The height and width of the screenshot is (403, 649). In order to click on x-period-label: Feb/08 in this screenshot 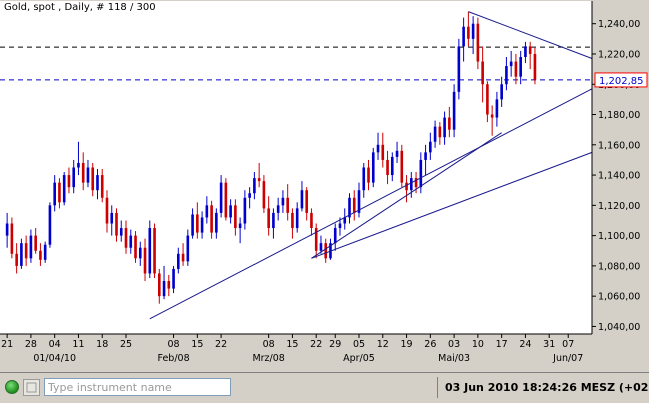, I will do `click(174, 358)`.